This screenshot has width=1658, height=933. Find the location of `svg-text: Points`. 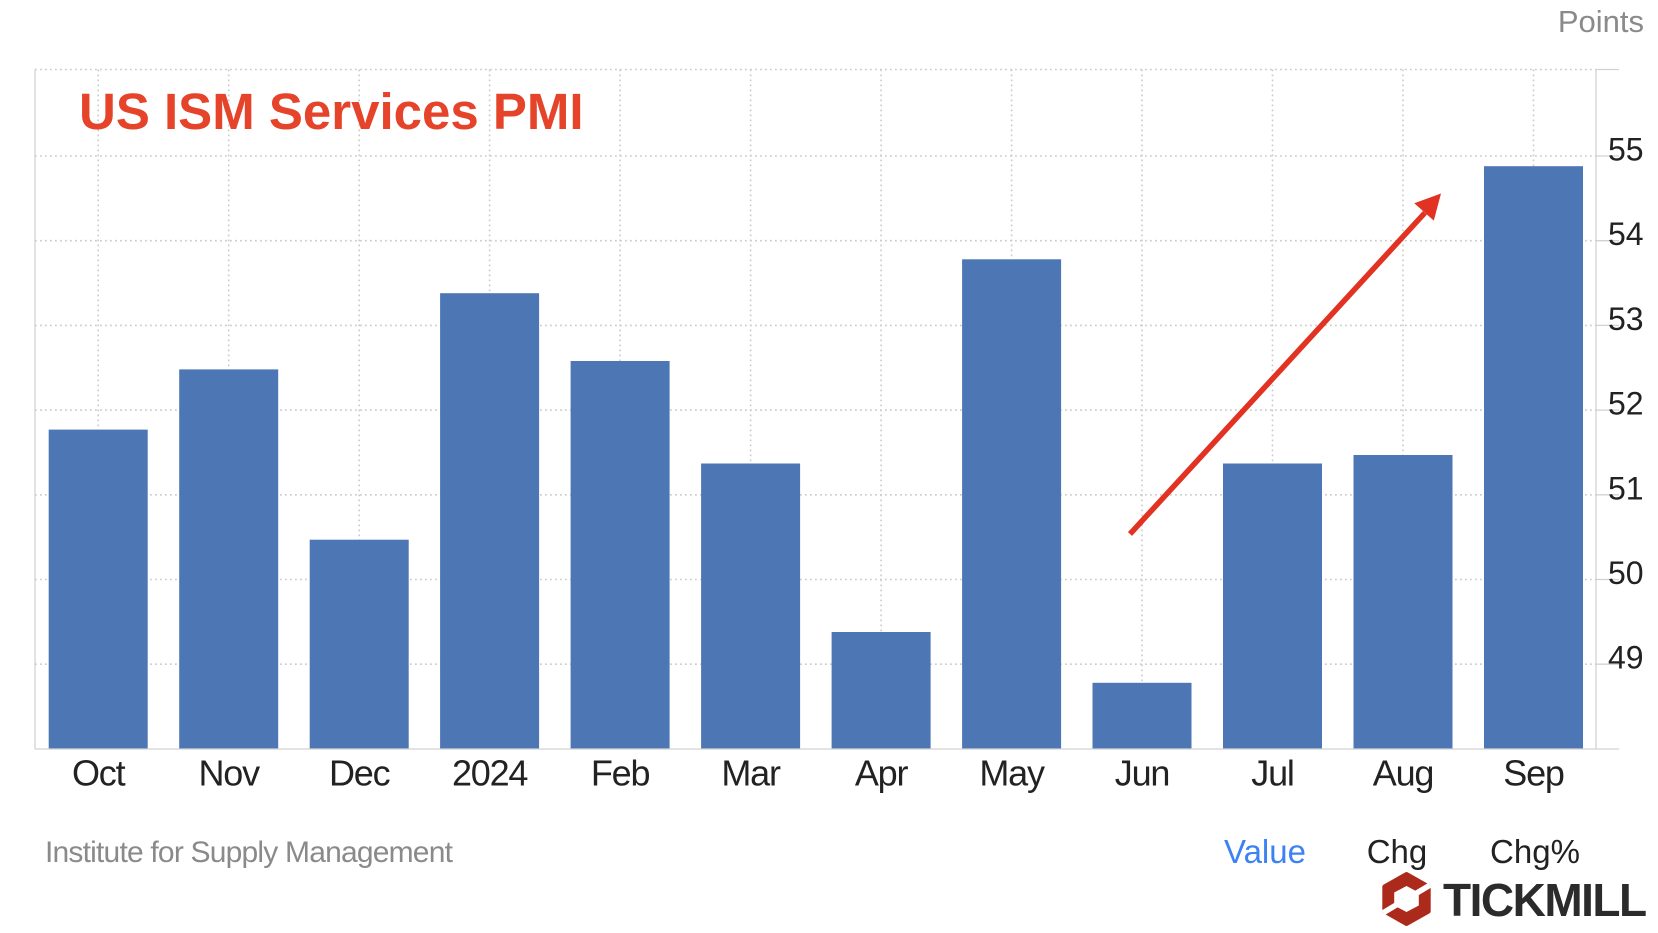

svg-text: Points is located at coordinates (1601, 21).